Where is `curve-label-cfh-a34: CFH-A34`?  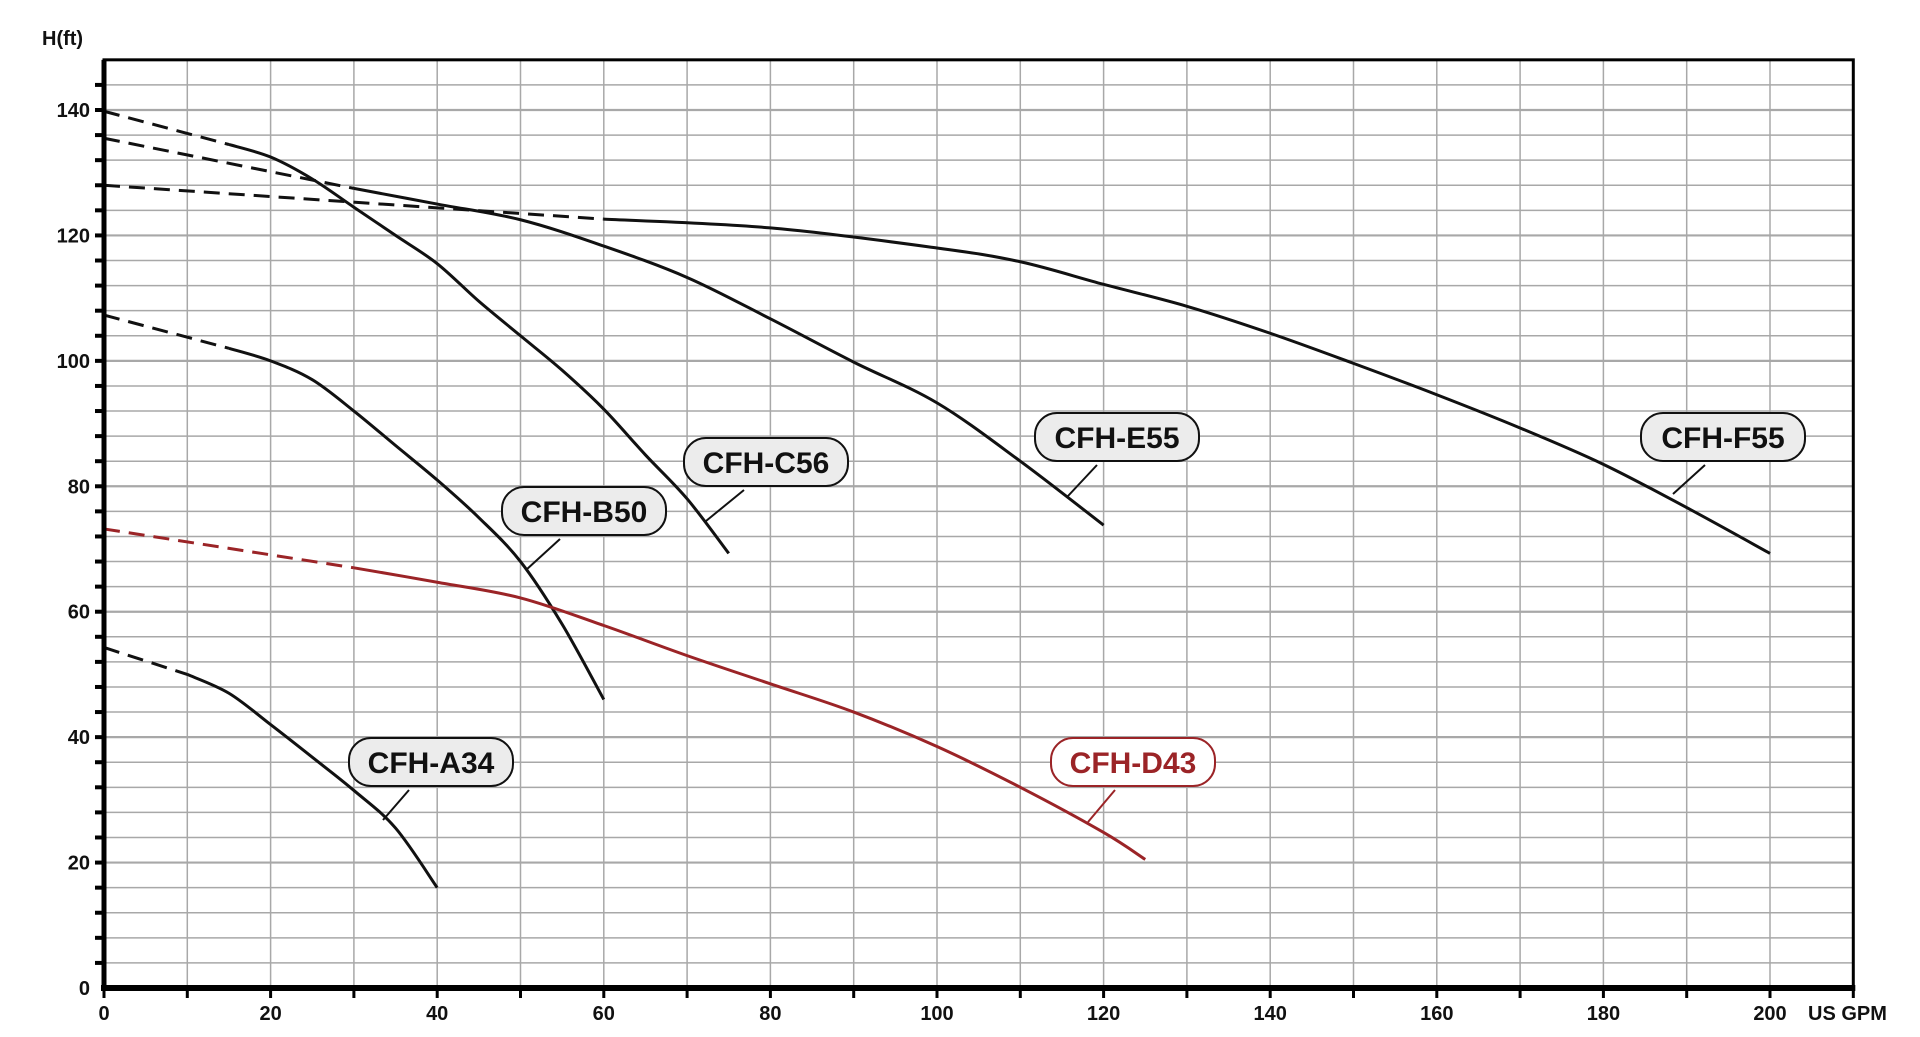
curve-label-cfh-a34: CFH-A34 is located at coordinates (431, 779).